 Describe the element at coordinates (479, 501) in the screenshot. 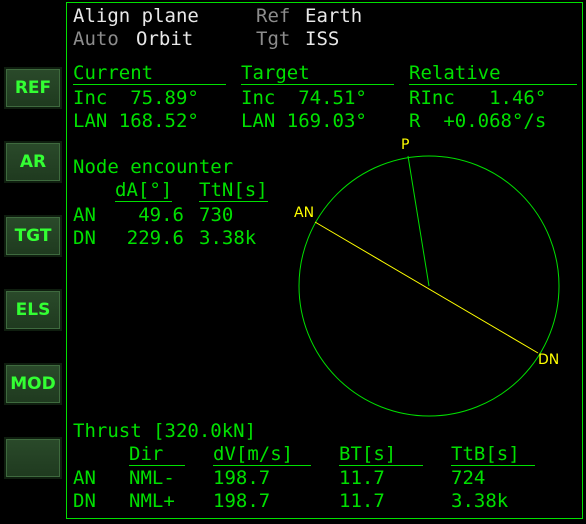

I see `thrust-dn-ttb: 3.38k` at that location.